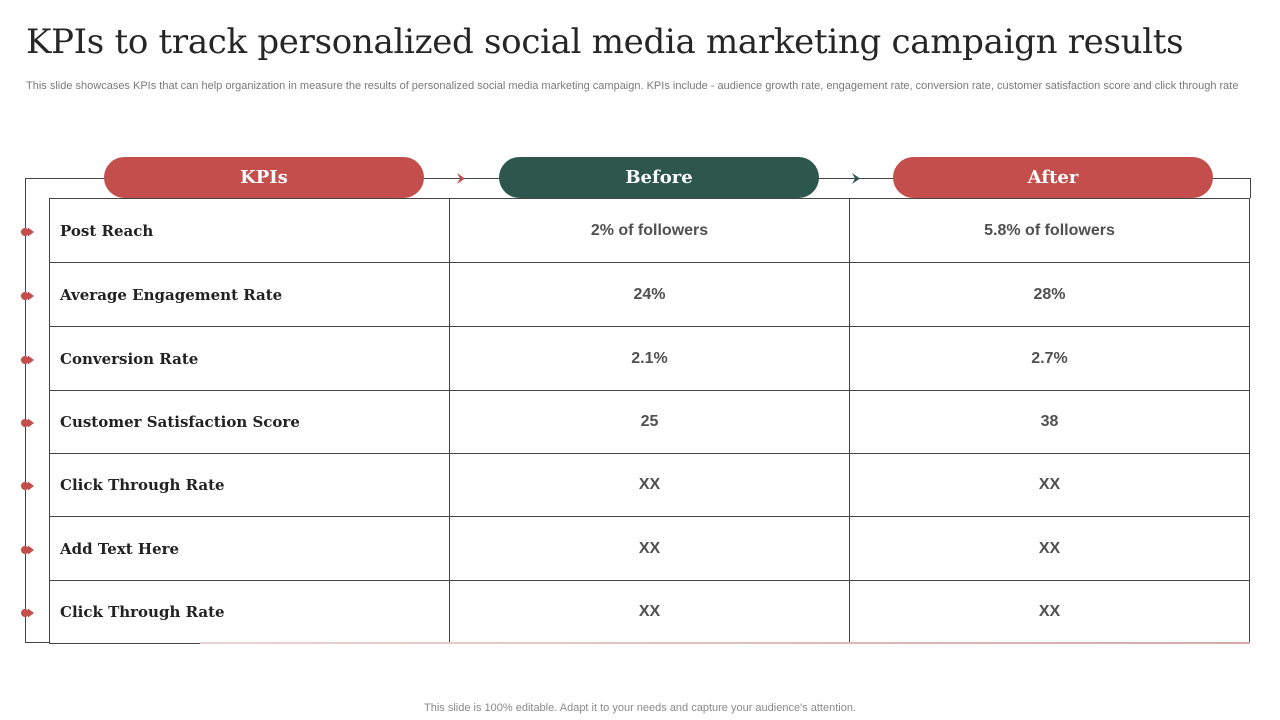 This screenshot has height=720, width=1280. Describe the element at coordinates (1049, 358) in the screenshot. I see `after-cell: 2.7%` at that location.